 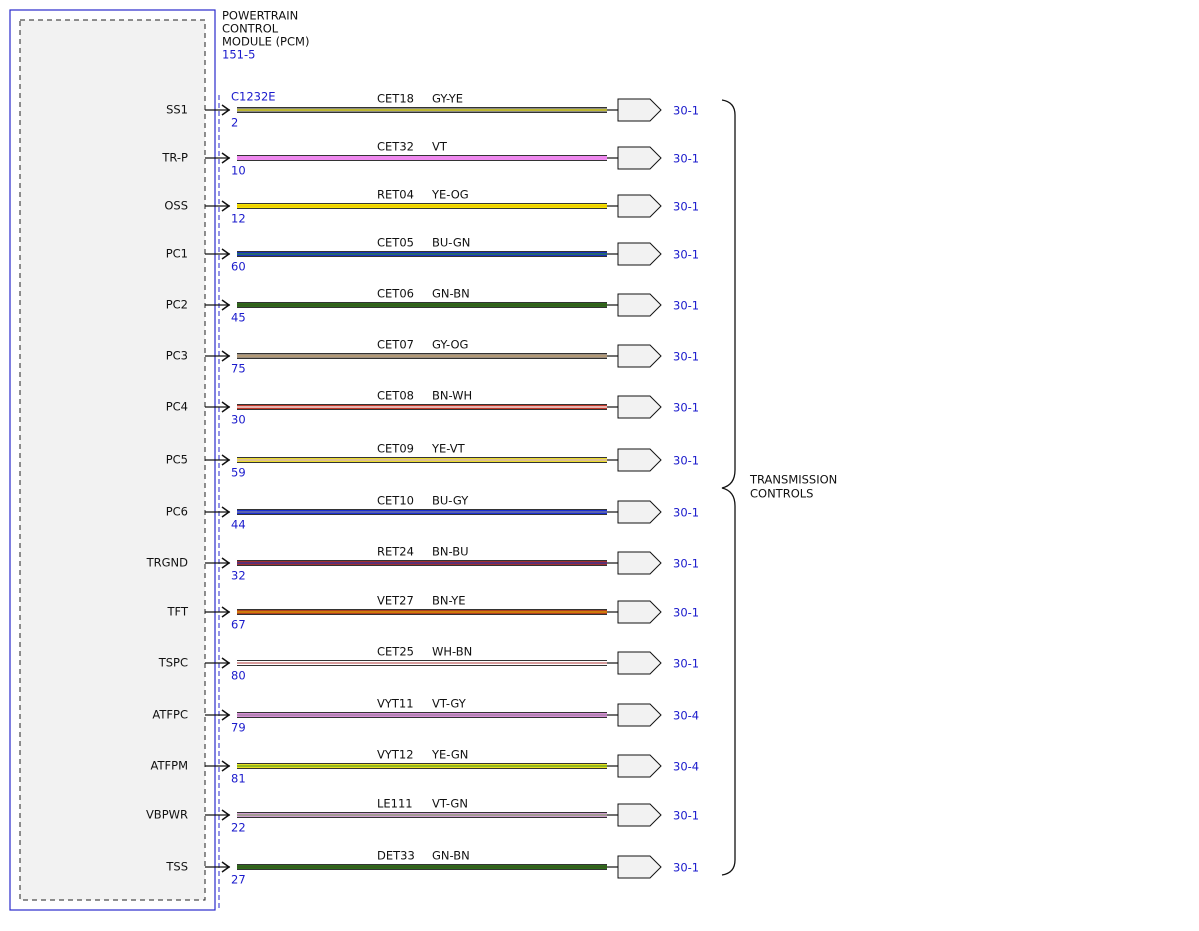 I want to click on circuit-label: CET08, so click(x=395, y=396).